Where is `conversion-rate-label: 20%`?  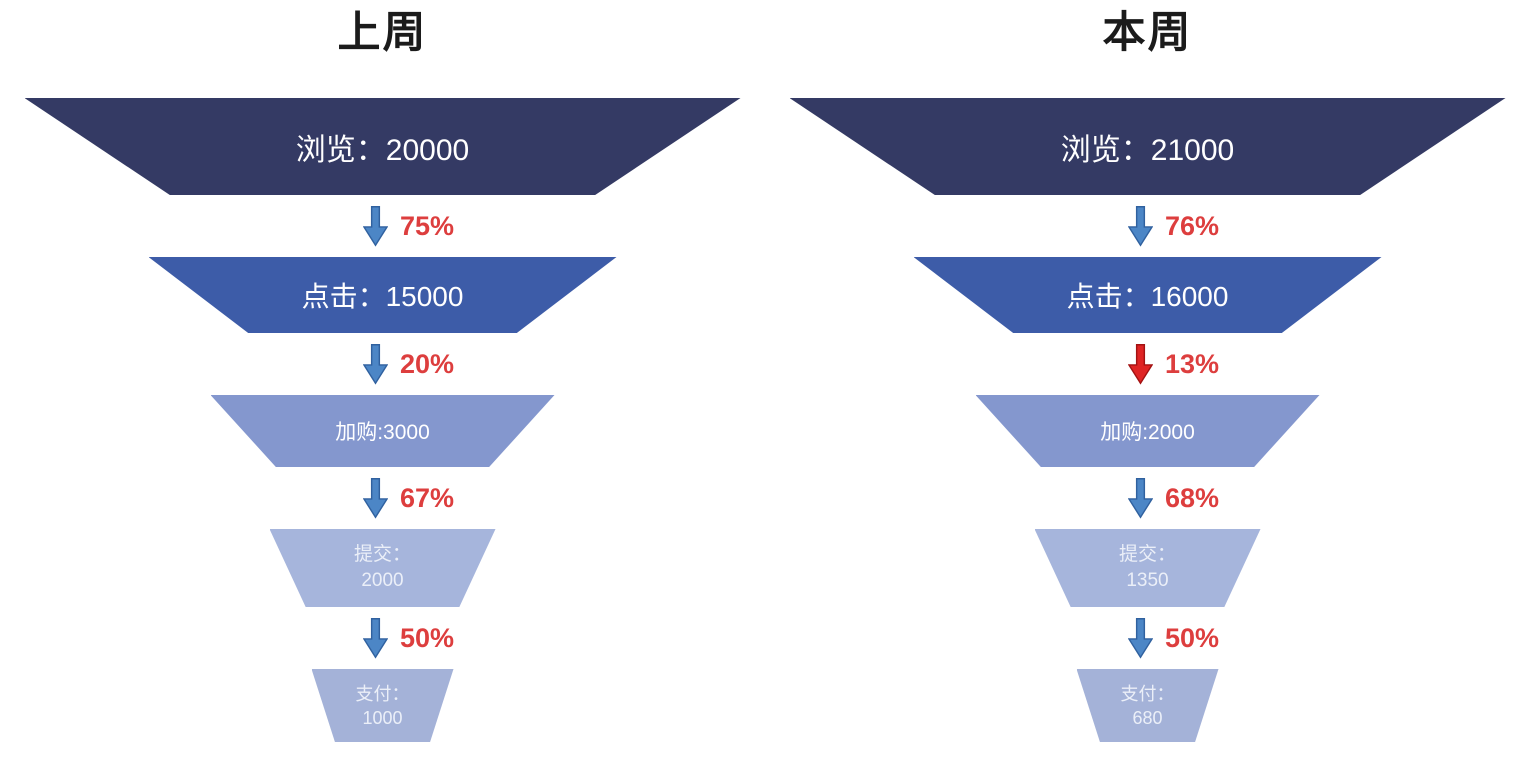
conversion-rate-label: 20% is located at coordinates (427, 363).